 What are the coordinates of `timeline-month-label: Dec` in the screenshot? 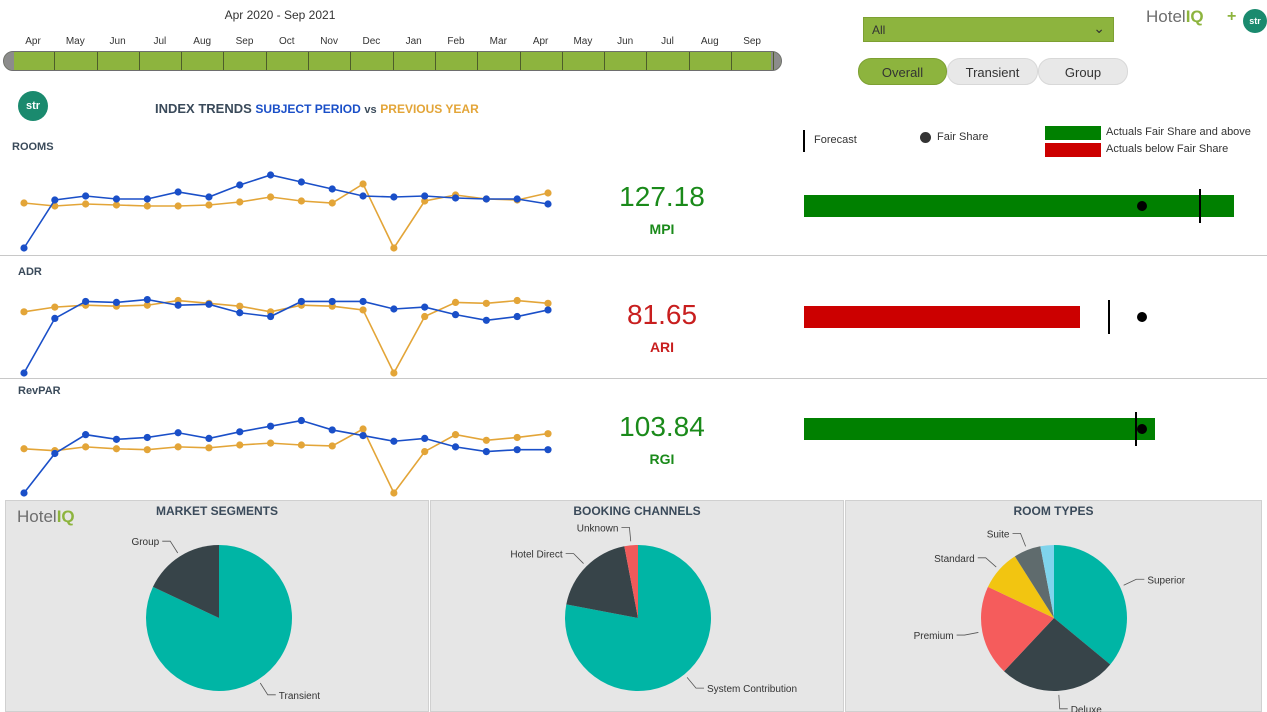 It's located at (371, 41).